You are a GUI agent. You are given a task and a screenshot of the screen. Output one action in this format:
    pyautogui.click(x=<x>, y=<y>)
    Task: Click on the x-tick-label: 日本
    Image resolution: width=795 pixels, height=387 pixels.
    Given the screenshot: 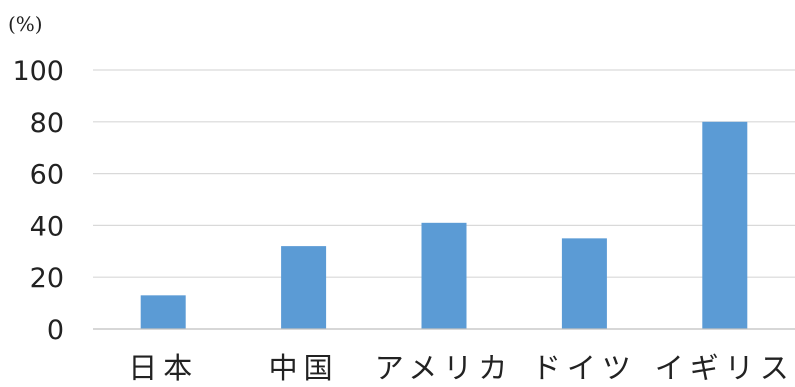 What is the action you would take?
    pyautogui.click(x=163, y=368)
    